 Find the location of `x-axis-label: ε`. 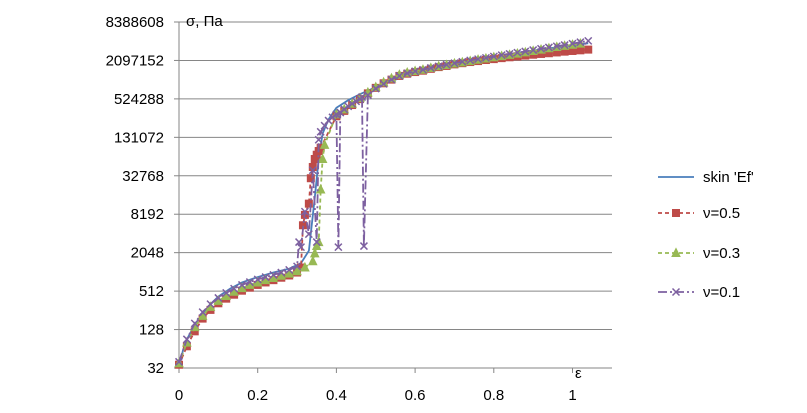

x-axis-label: ε is located at coordinates (578, 373).